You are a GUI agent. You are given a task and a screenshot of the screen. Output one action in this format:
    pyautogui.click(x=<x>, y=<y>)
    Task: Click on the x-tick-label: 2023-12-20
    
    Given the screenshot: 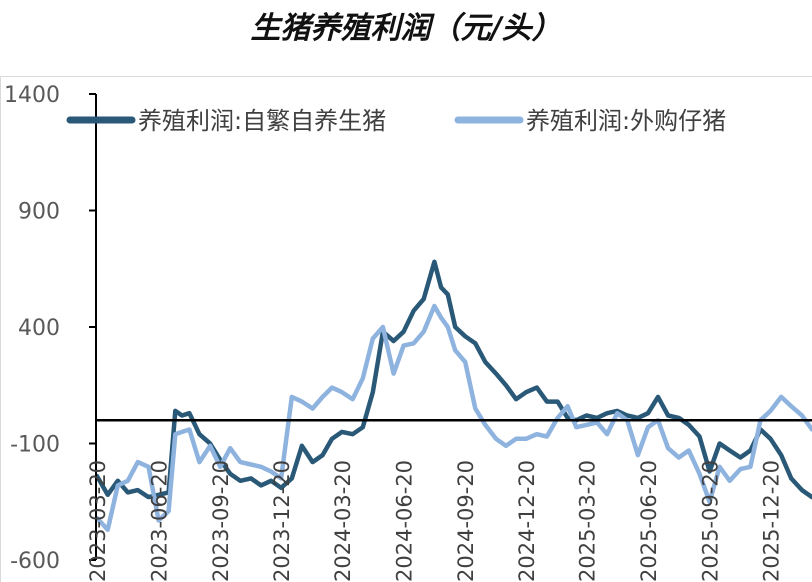 What is the action you would take?
    pyautogui.click(x=282, y=521)
    